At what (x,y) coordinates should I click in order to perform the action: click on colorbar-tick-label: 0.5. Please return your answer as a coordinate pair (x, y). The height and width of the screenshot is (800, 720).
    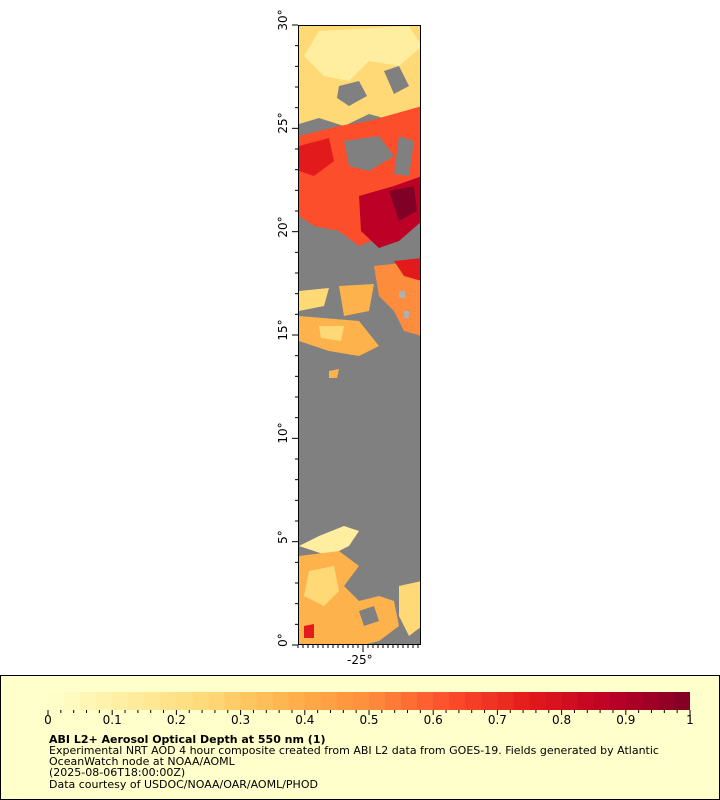
    Looking at the image, I should click on (369, 720).